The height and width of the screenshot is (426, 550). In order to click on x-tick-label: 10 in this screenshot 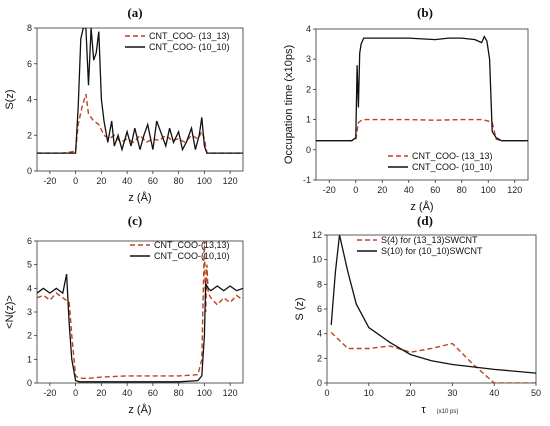, I will do `click(369, 393)`.